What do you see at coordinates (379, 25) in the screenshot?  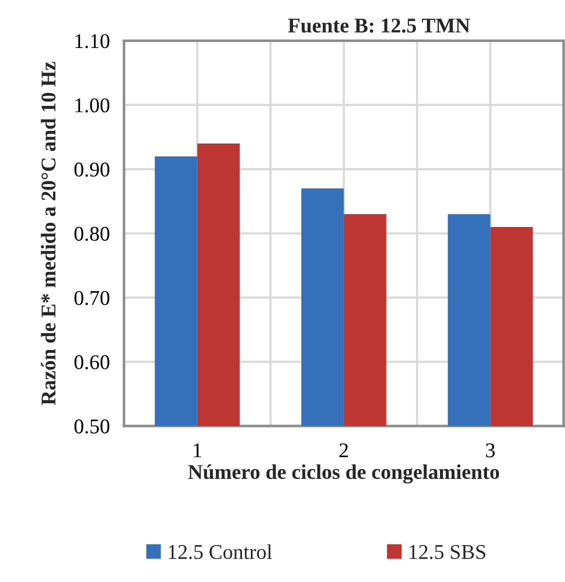 I see `chart-title: Fuente B: 12.5 TMN` at bounding box center [379, 25].